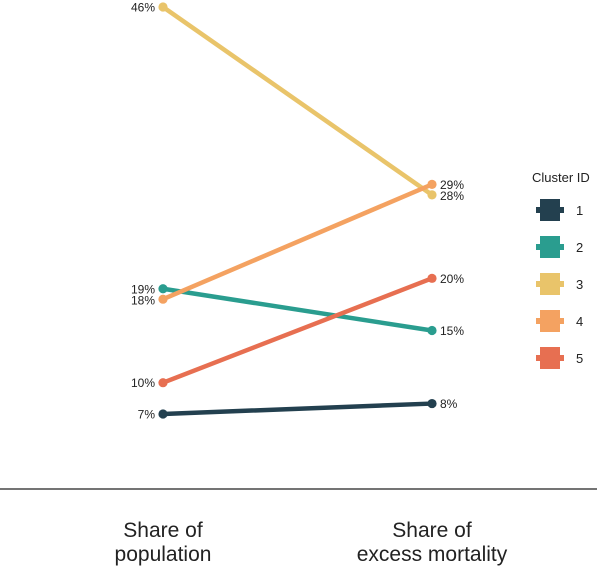 The image size is (597, 568). I want to click on point-4-mortality, so click(432, 184).